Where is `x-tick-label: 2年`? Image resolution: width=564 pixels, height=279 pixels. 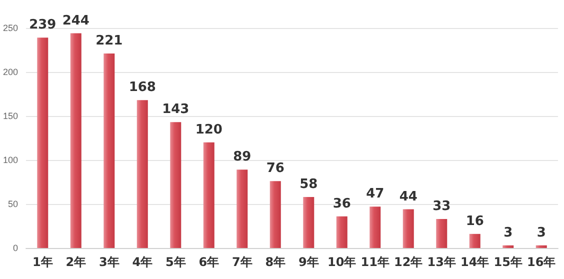
x-tick-label: 2年 is located at coordinates (76, 262).